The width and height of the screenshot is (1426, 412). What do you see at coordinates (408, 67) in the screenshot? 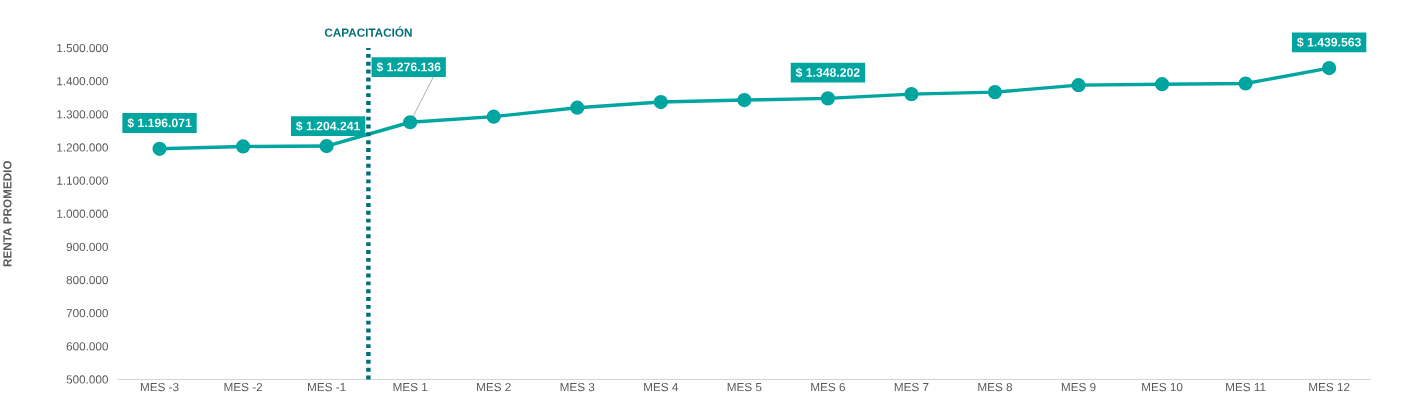
I see `data-label: $ 1.276.136` at bounding box center [408, 67].